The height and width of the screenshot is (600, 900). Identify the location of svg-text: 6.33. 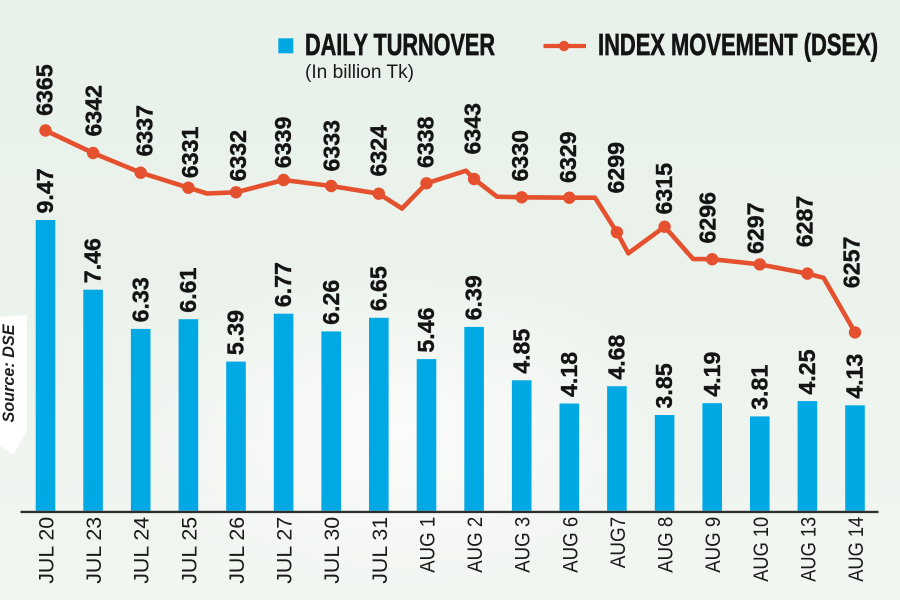
(140, 299).